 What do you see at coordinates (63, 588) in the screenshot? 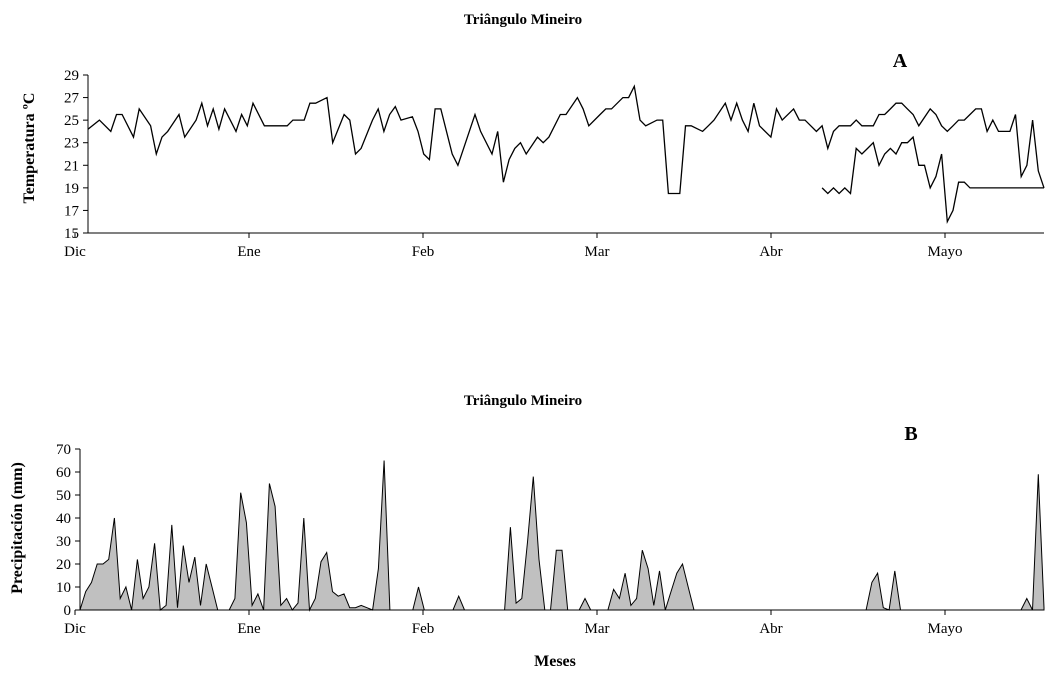
I see `y-tick-label: 10` at bounding box center [63, 588].